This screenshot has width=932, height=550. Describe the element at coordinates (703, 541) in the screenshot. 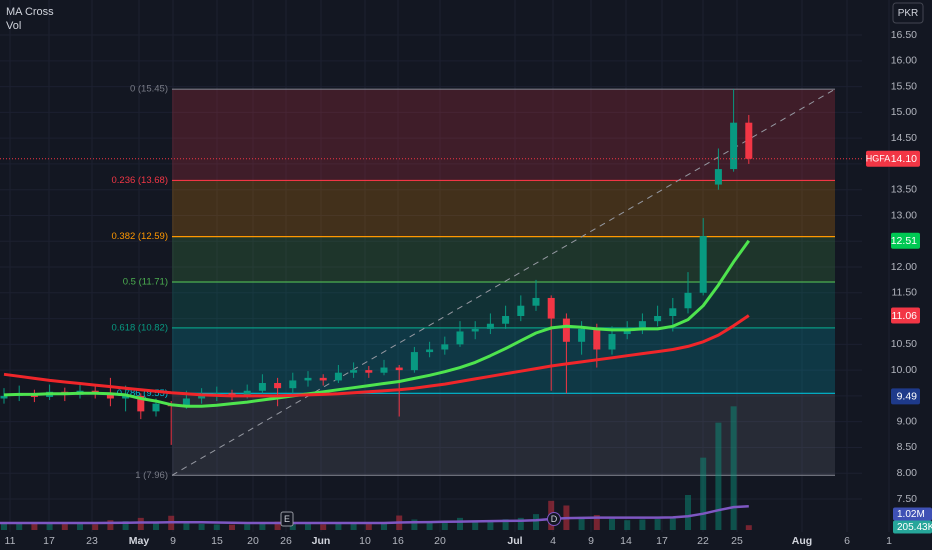

I see `x-tick-label: 22` at that location.